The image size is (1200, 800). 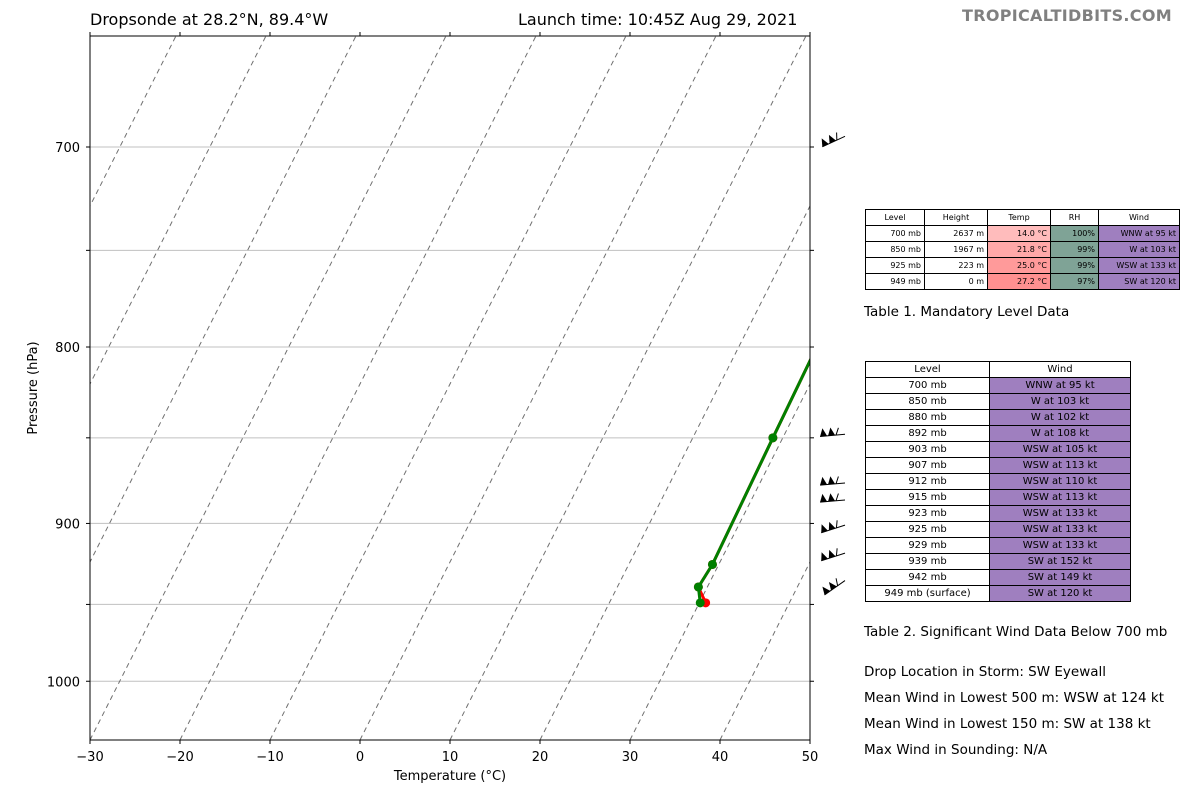 I want to click on table2-cell-level: 939 mb, so click(x=927, y=561).